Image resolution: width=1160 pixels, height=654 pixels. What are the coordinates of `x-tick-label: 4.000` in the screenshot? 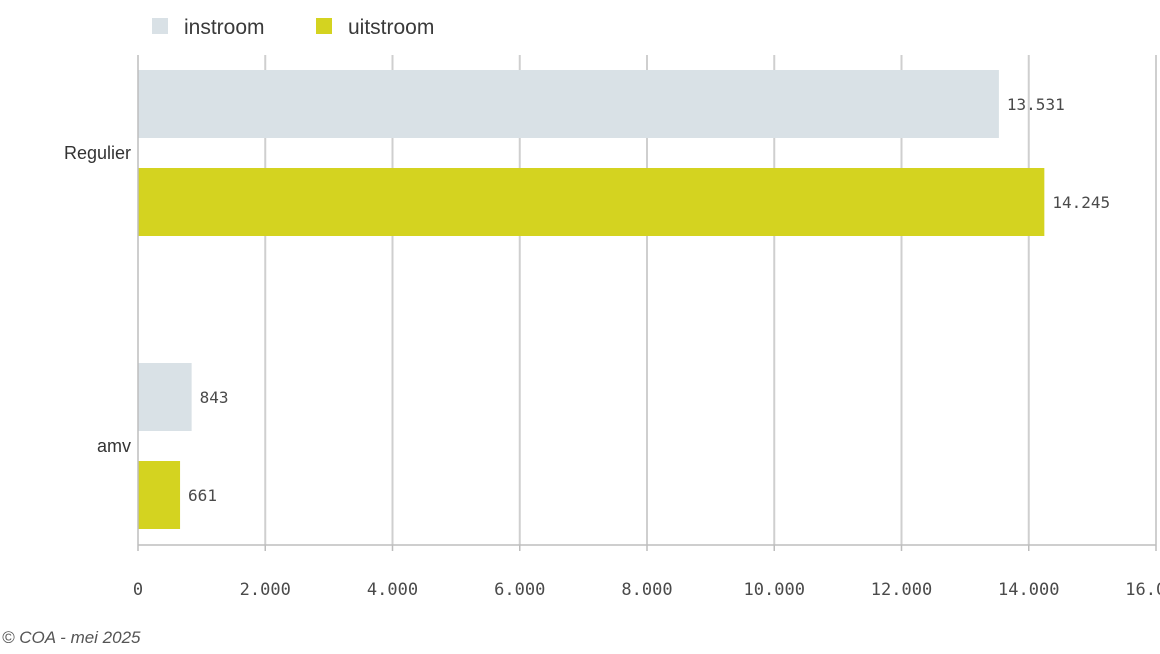 It's located at (392, 590).